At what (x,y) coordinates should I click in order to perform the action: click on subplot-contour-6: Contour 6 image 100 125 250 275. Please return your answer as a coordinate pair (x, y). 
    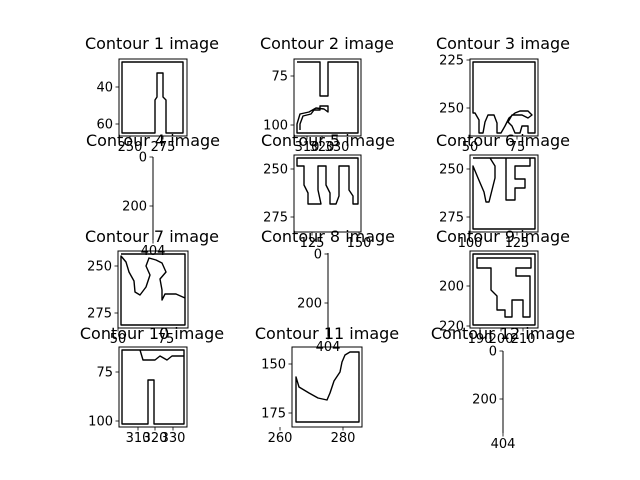
    Looking at the image, I should click on (503, 191).